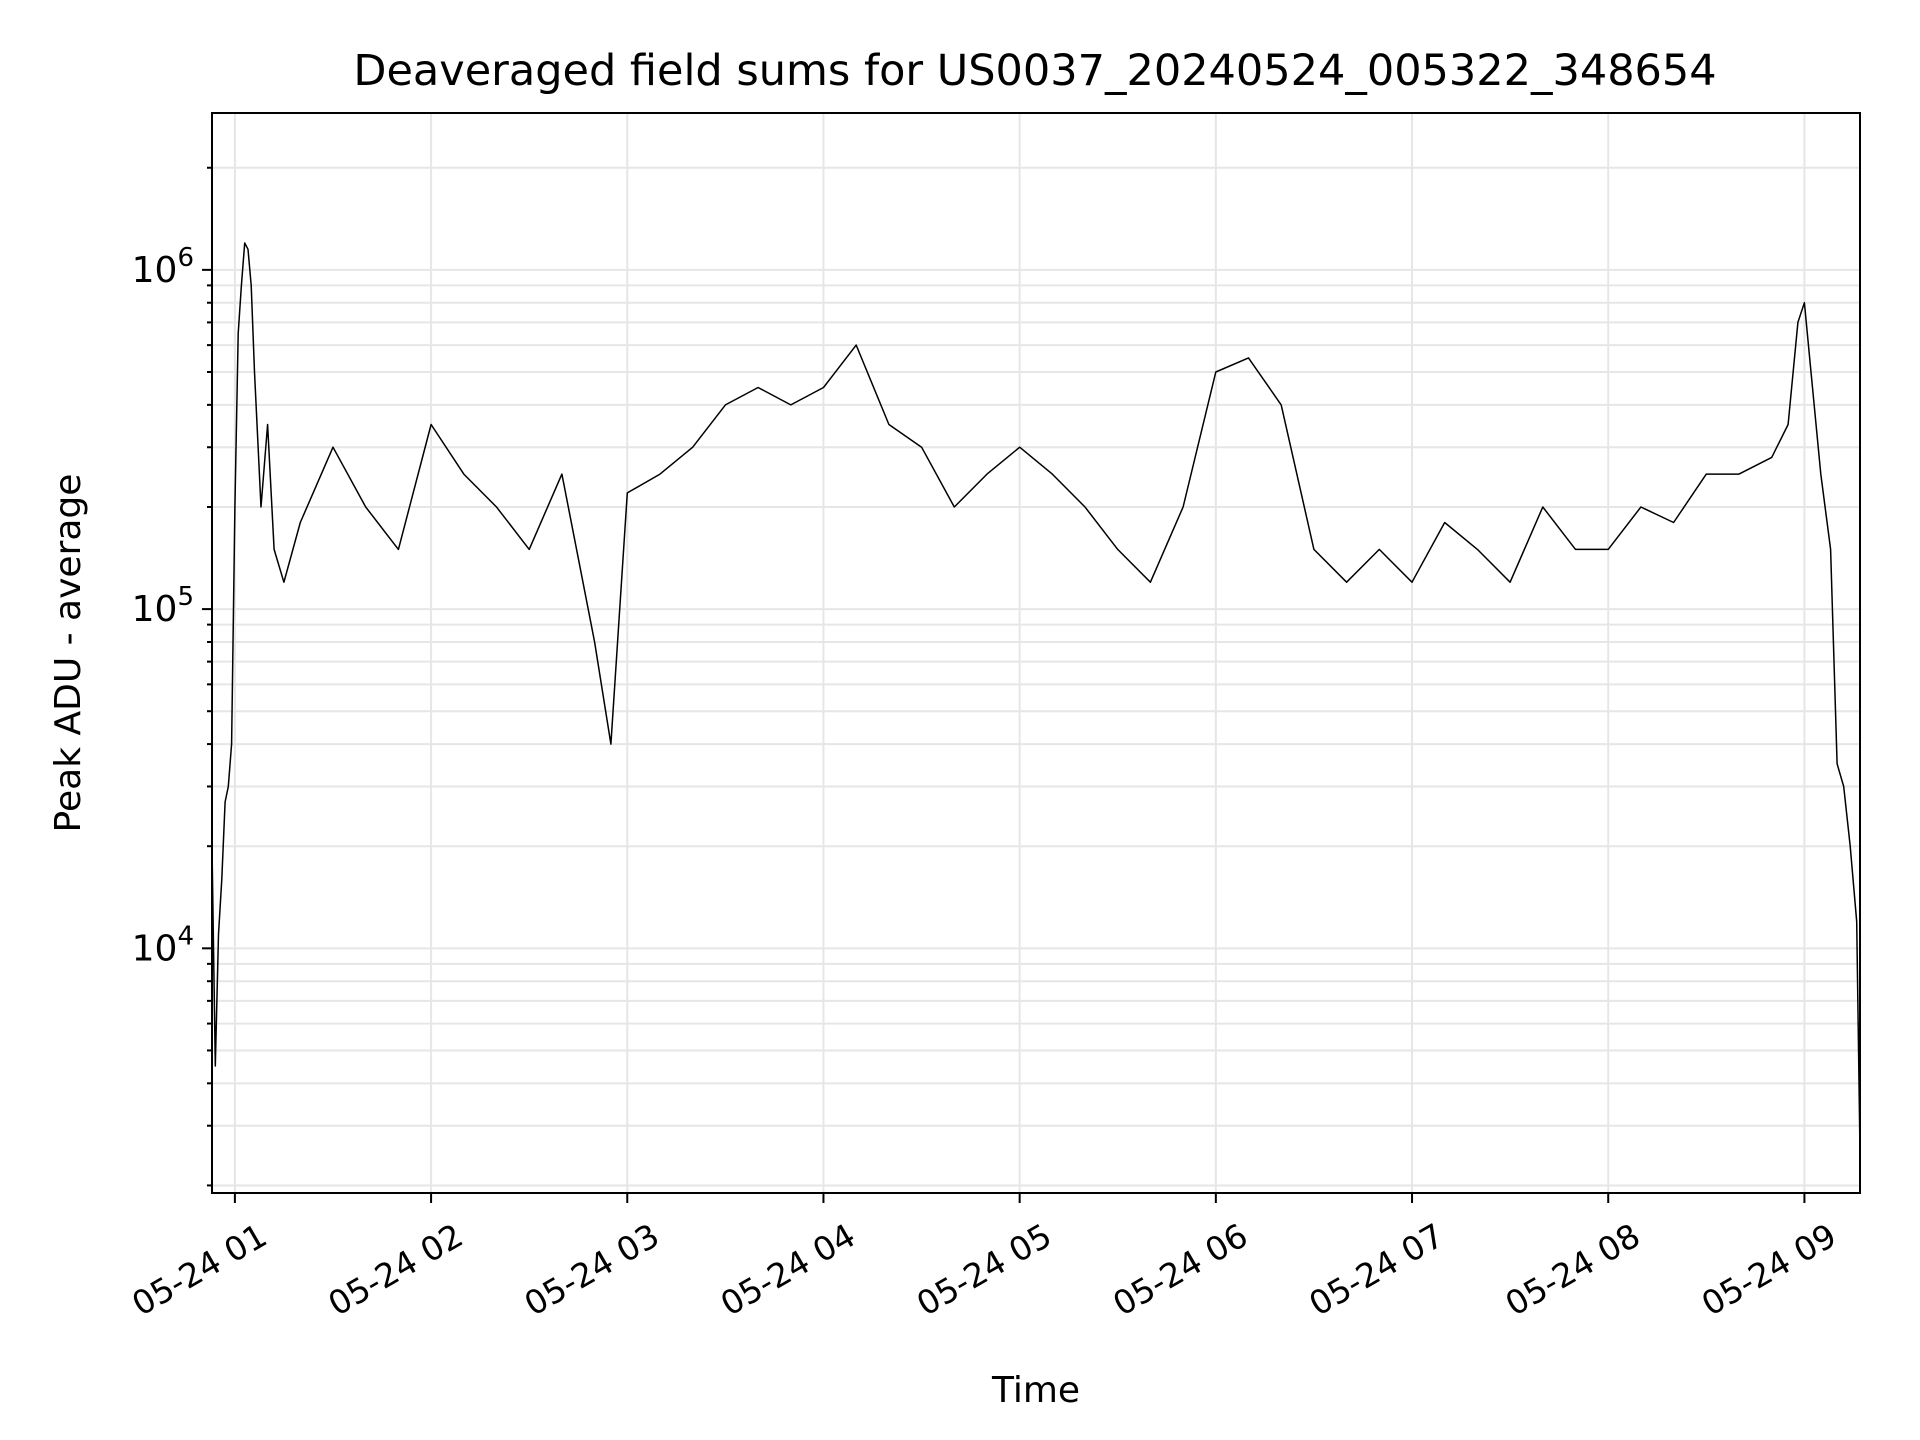  I want to click on y-tick-exponent: 5, so click(185, 597).